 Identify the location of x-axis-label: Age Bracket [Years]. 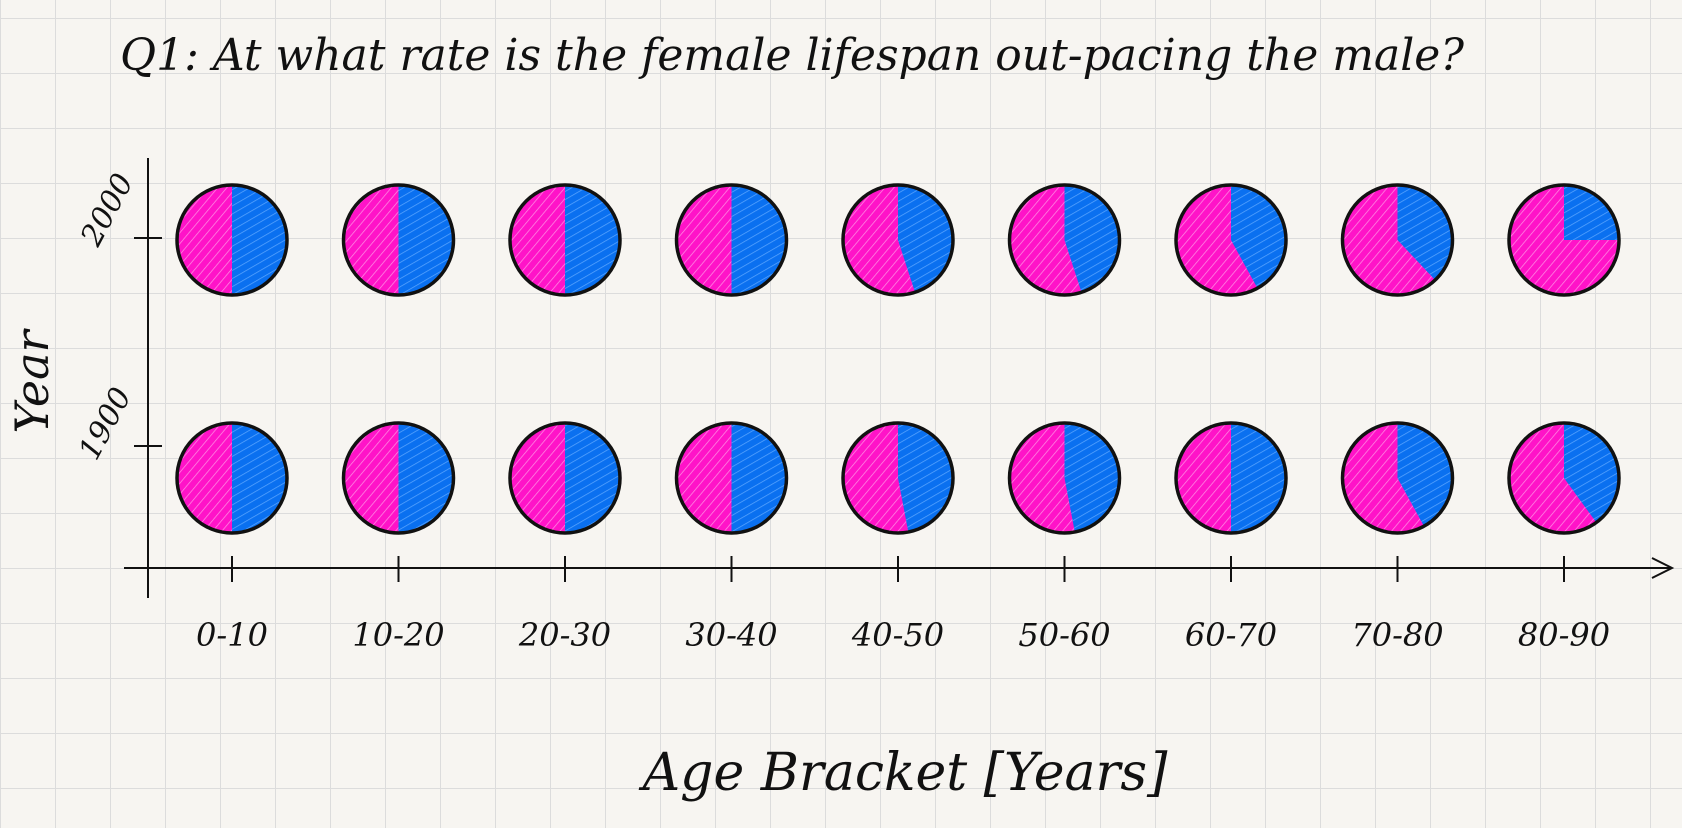
(903, 773).